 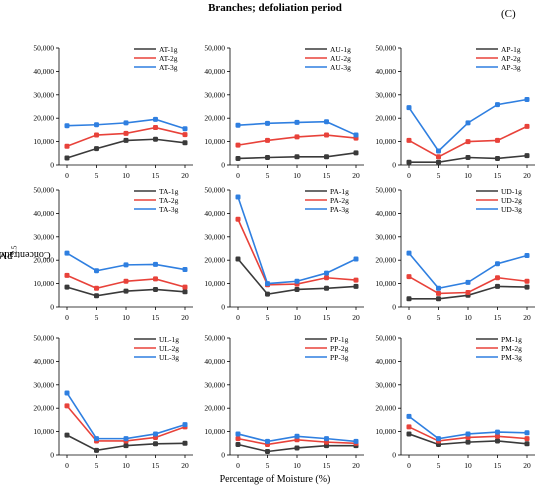 What do you see at coordinates (168, 58) in the screenshot?
I see `legend-label: AT-2g` at bounding box center [168, 58].